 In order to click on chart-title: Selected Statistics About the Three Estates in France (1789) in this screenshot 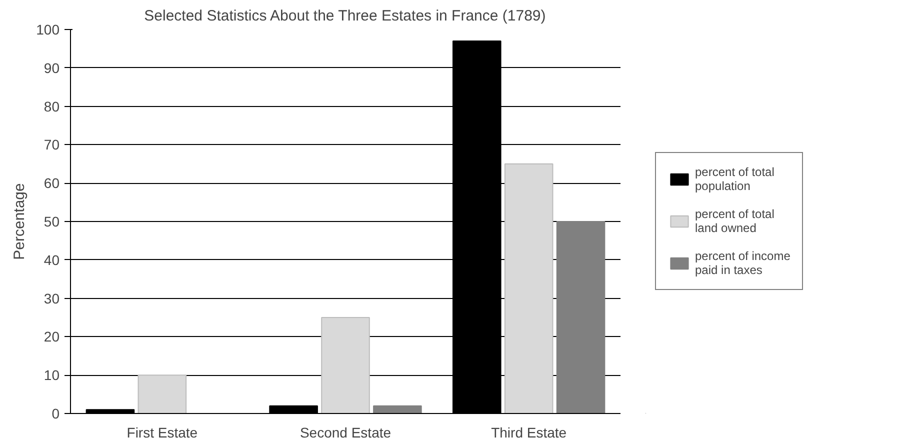, I will do `click(345, 16)`.